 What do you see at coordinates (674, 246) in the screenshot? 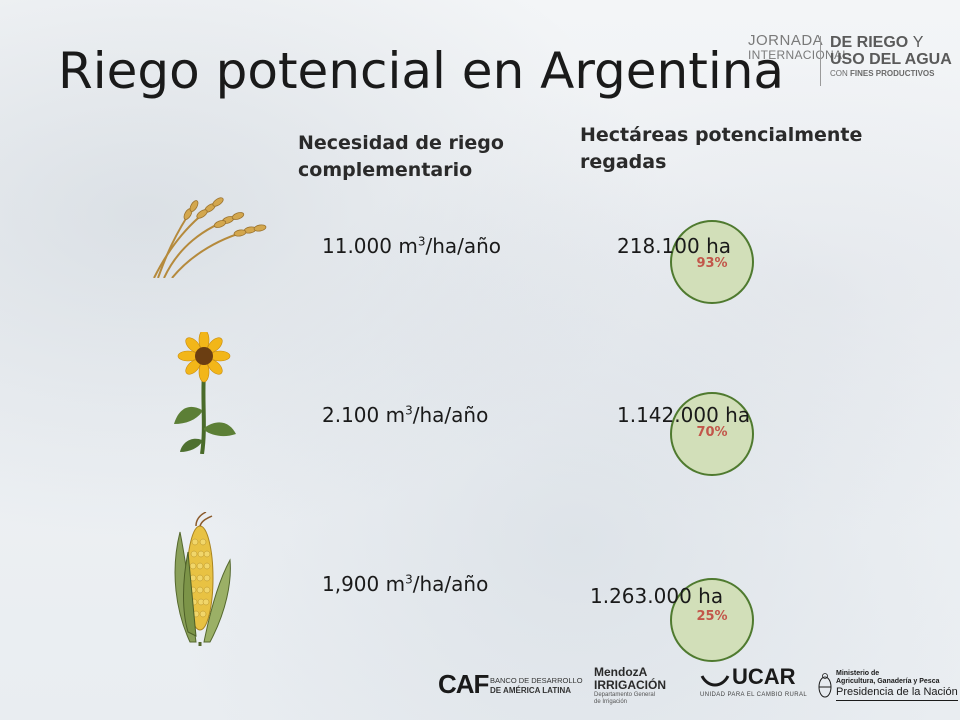
I see `area-value-wheat: 218.100 ha` at bounding box center [674, 246].